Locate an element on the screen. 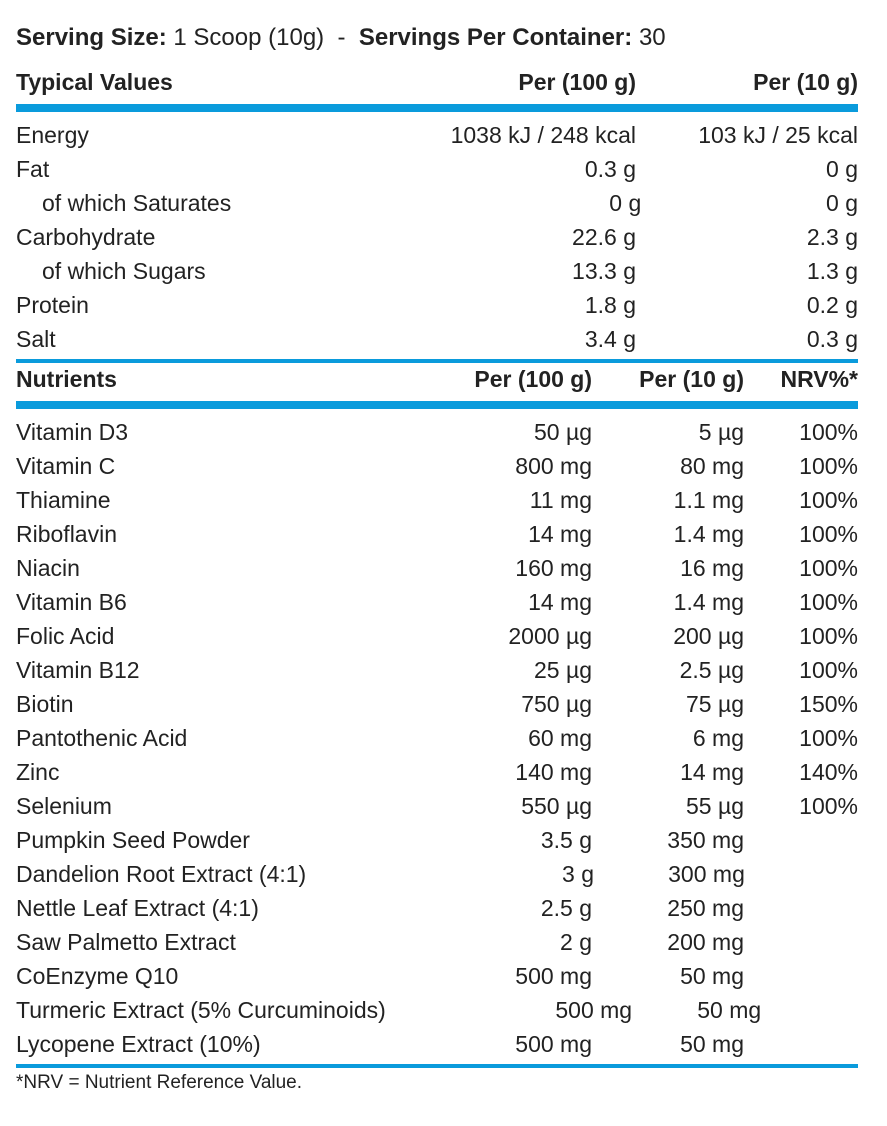 The height and width of the screenshot is (1126, 887). nutrient-name: of which Sugars is located at coordinates (124, 270).